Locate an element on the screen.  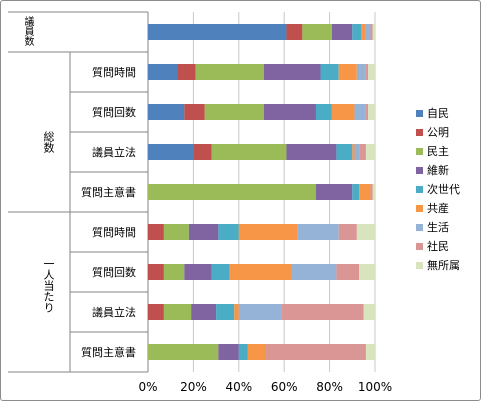
legend-label: 無所属 is located at coordinates (443, 265).